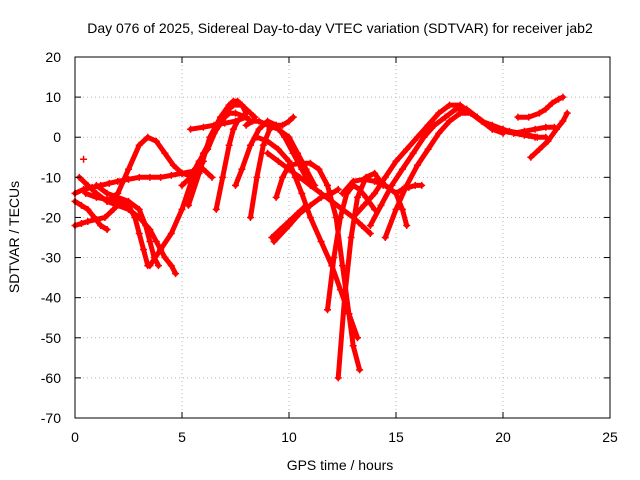  What do you see at coordinates (540, 107) in the screenshot?
I see `series-line` at bounding box center [540, 107].